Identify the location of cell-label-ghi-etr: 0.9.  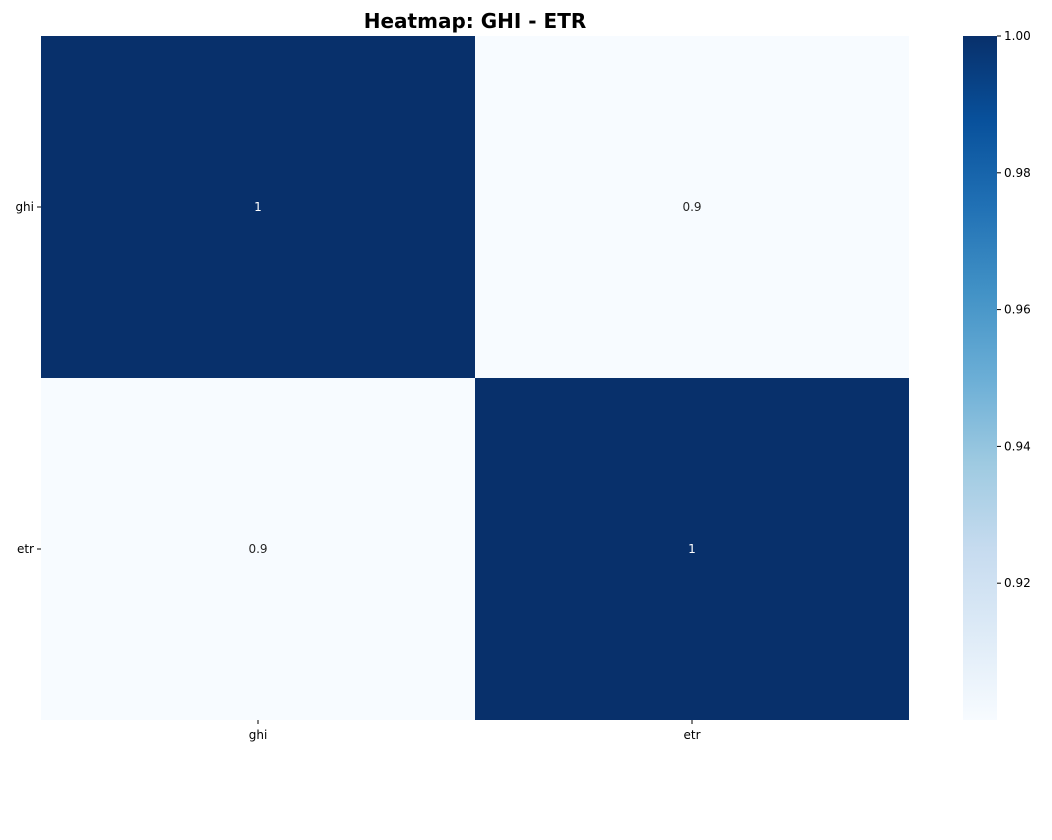
(691, 207).